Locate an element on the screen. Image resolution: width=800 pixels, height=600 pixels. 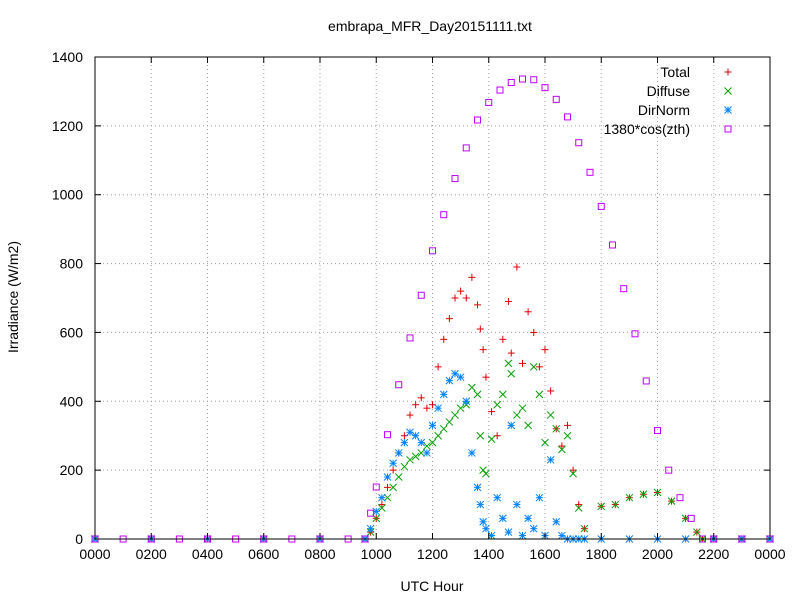
y-tick-label: 600 is located at coordinates (72, 332).